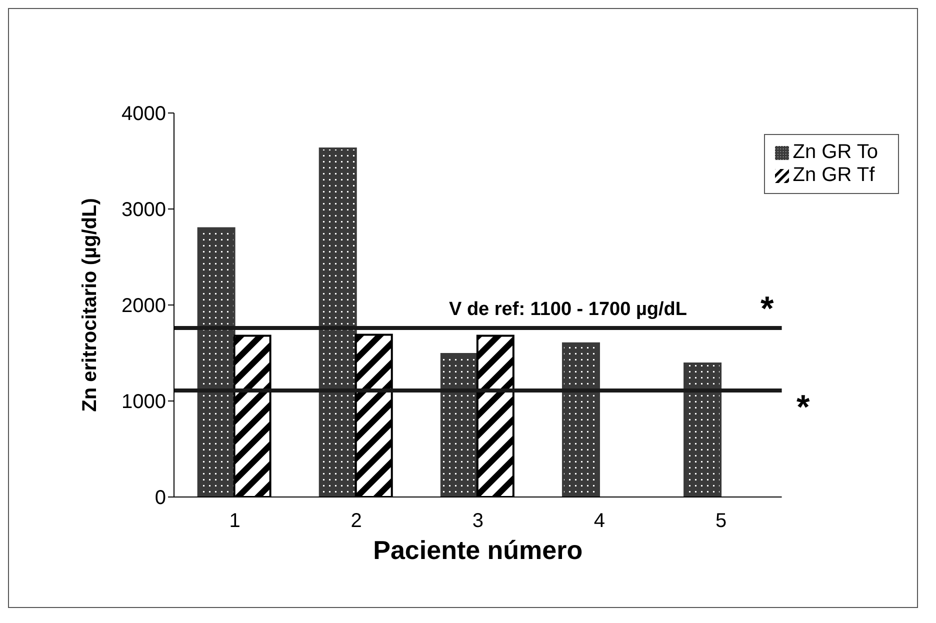 The height and width of the screenshot is (623, 936). I want to click on x-tick-label: 2, so click(356, 521).